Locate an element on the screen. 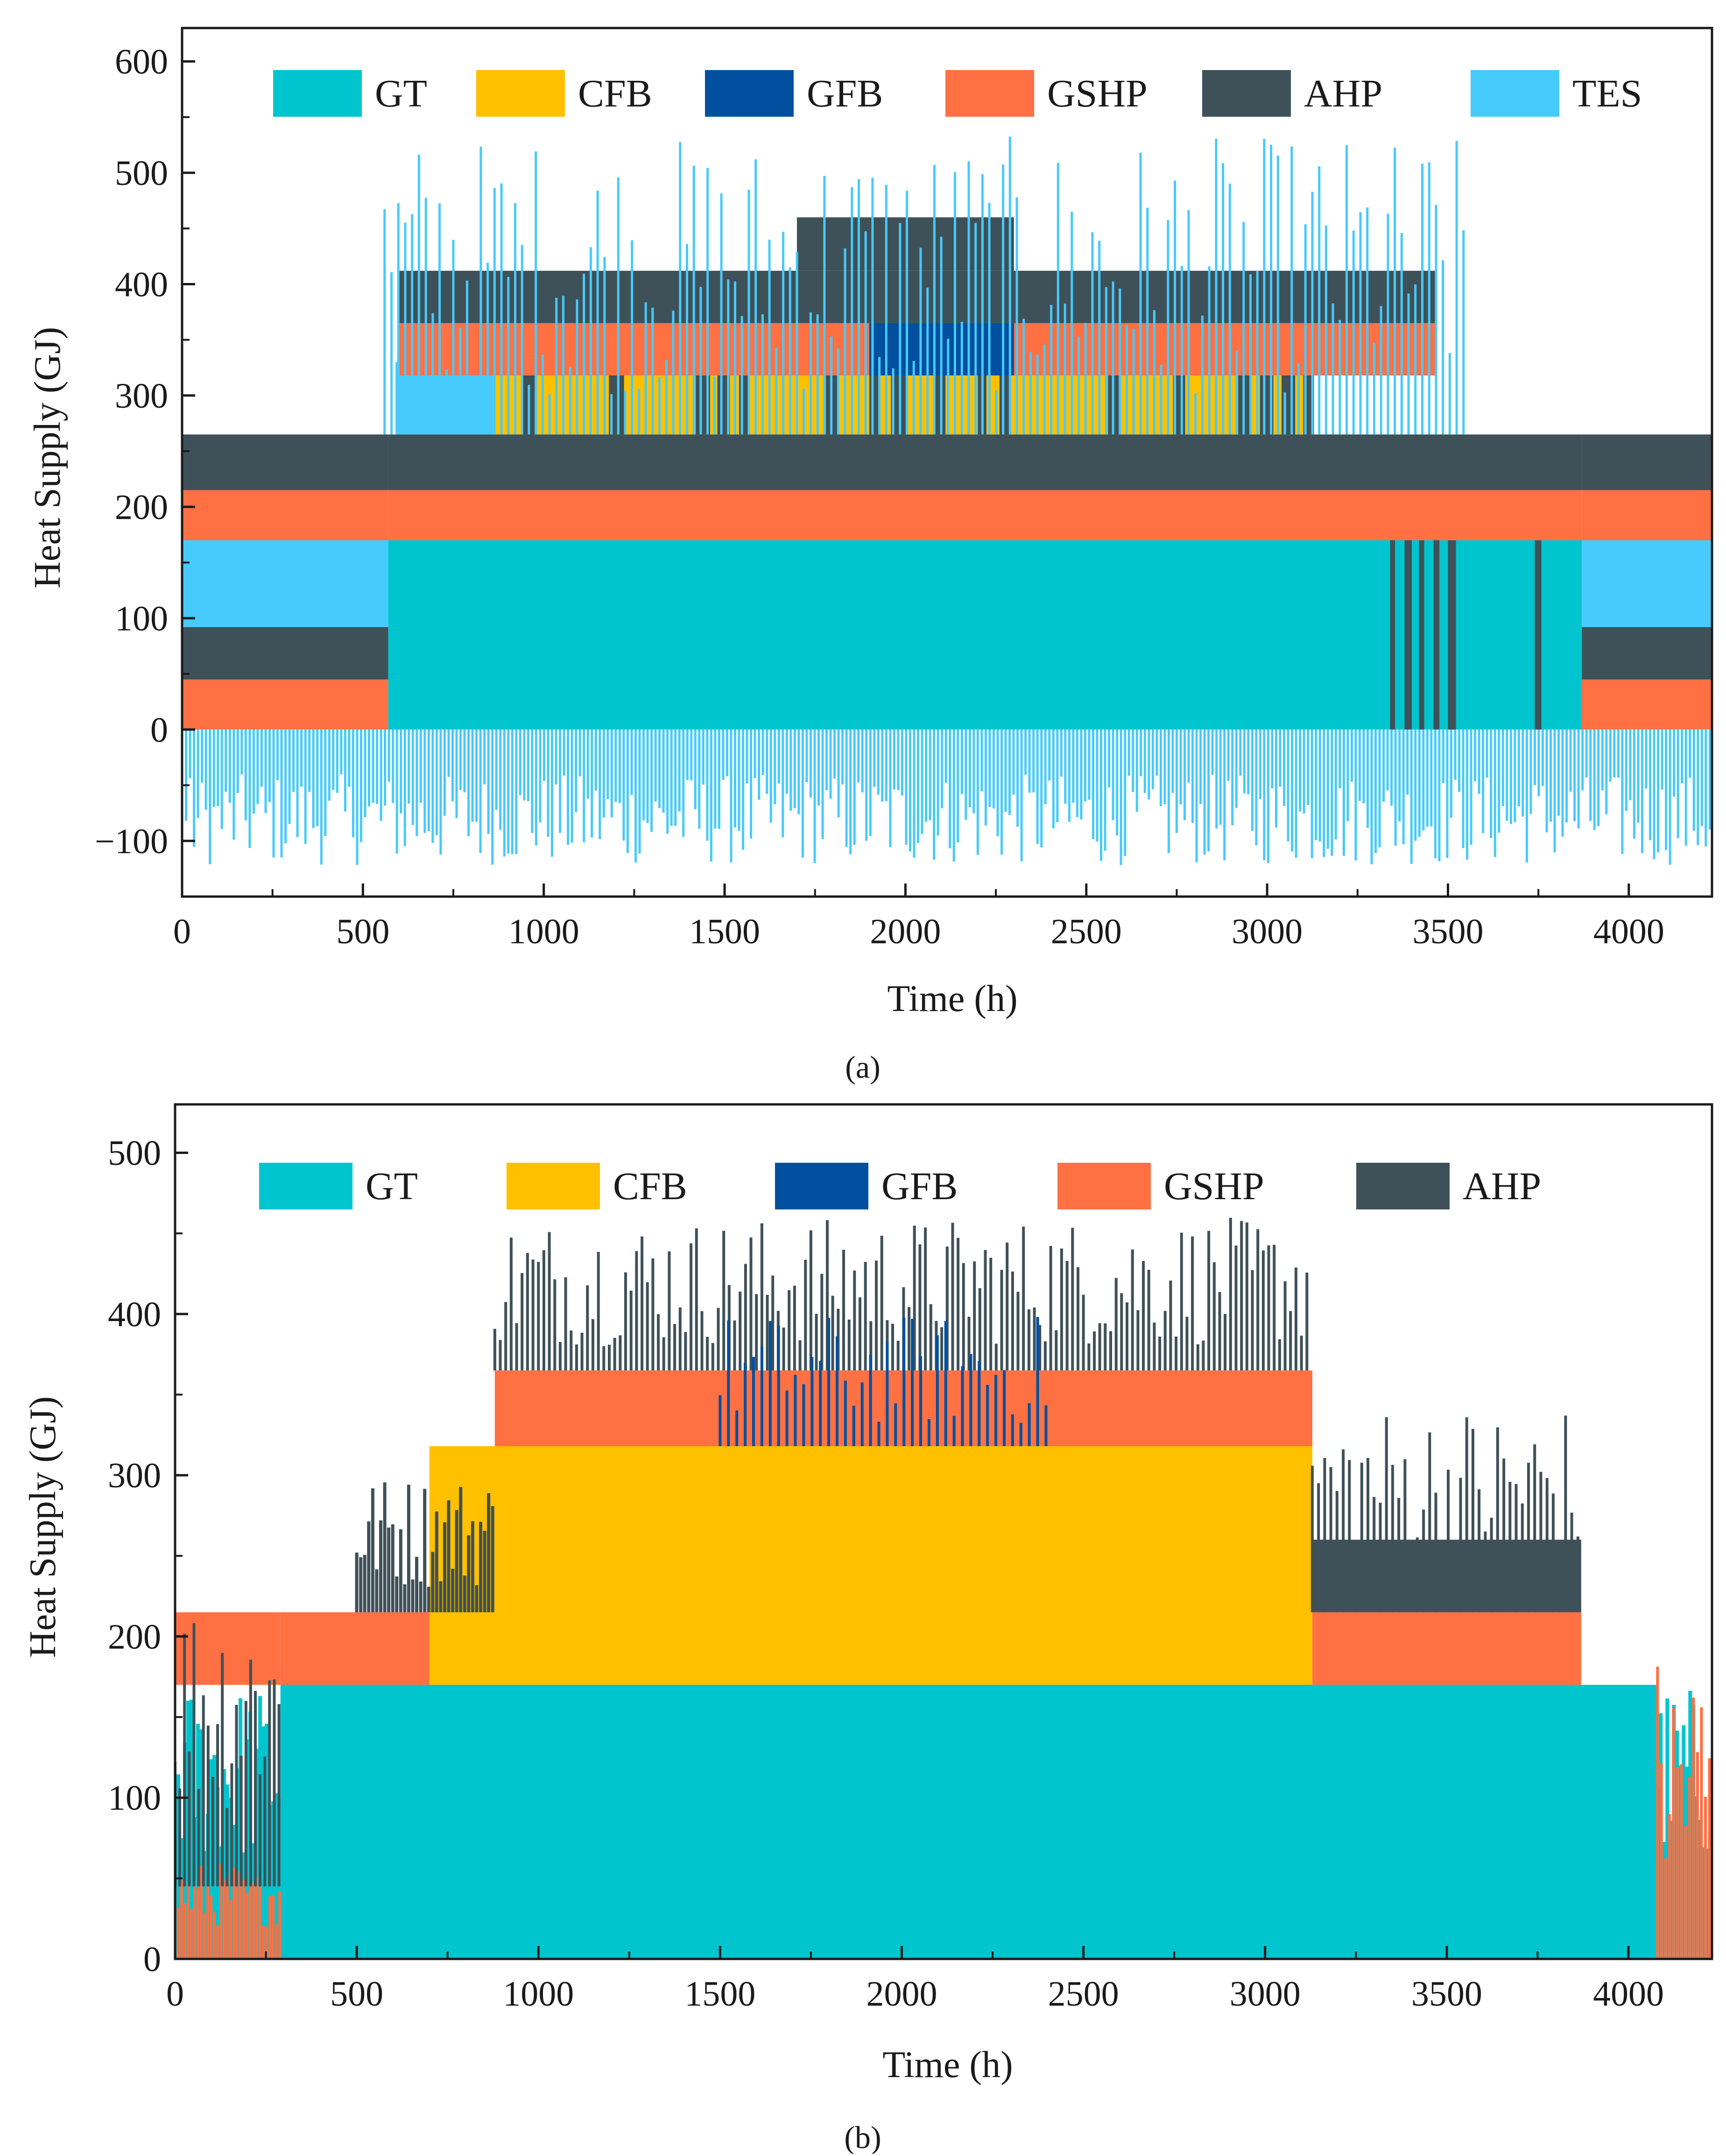 The width and height of the screenshot is (1726, 2156). b-y-tick-label: 200 is located at coordinates (134, 1636).